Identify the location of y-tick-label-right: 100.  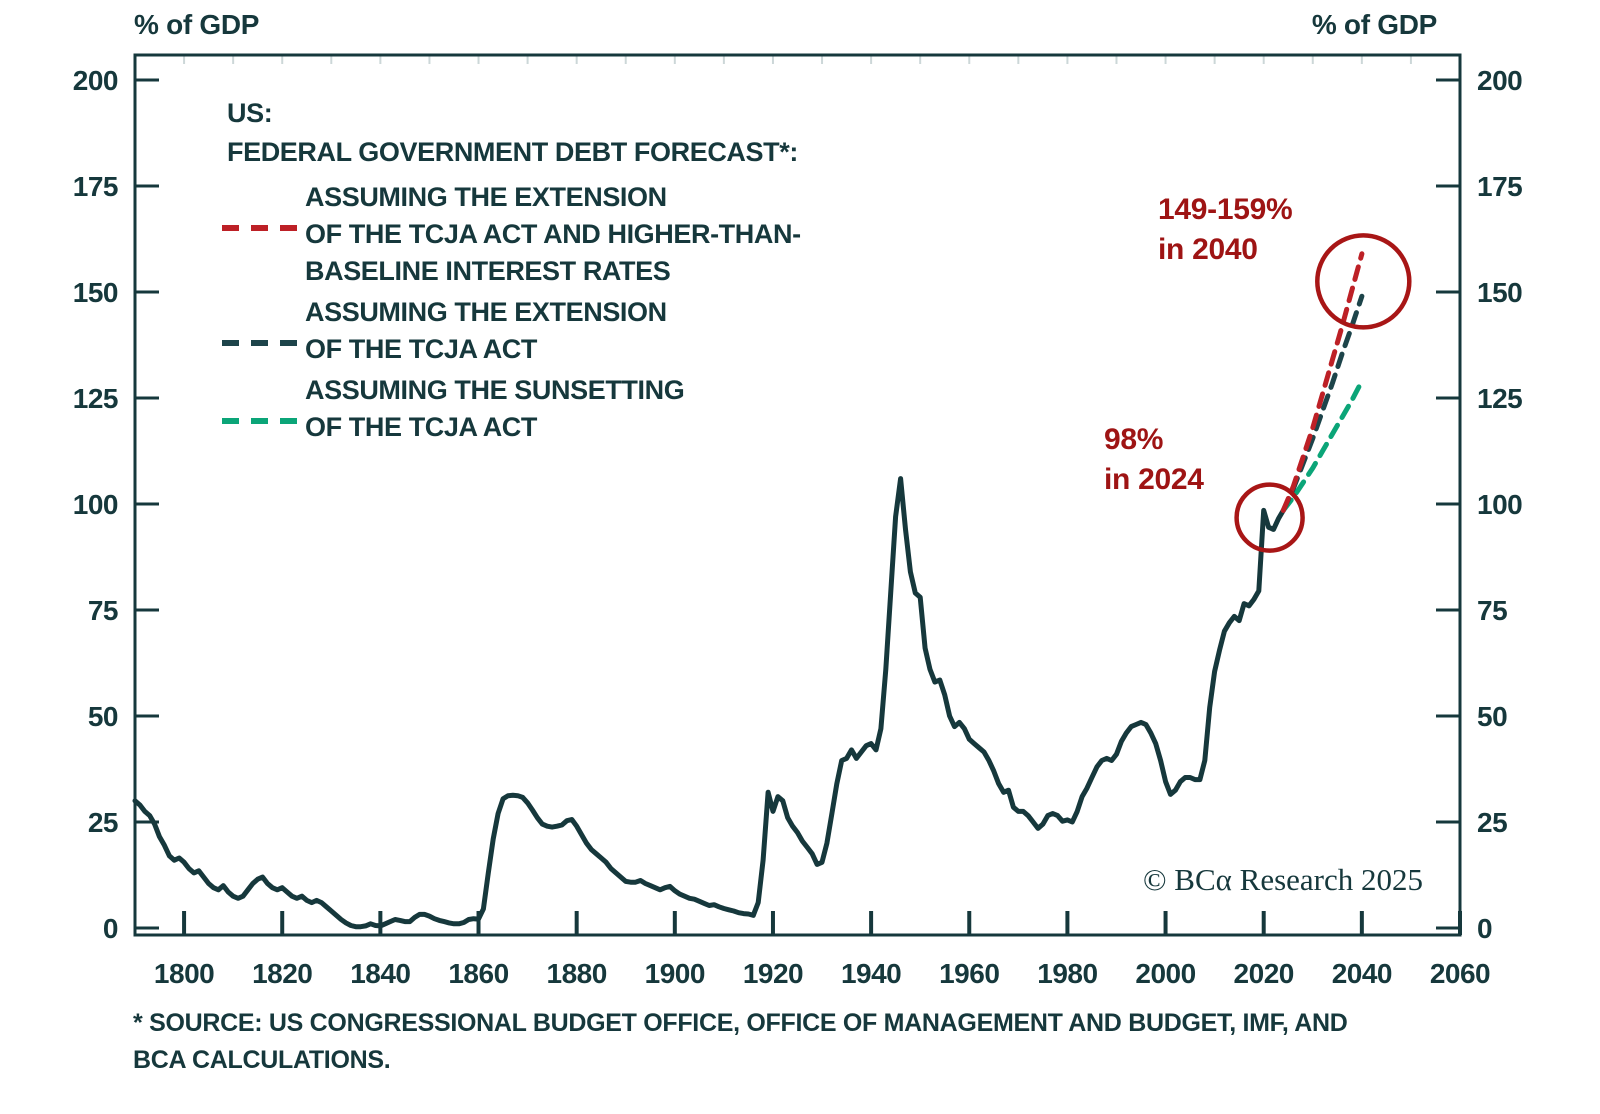
(1499, 504).